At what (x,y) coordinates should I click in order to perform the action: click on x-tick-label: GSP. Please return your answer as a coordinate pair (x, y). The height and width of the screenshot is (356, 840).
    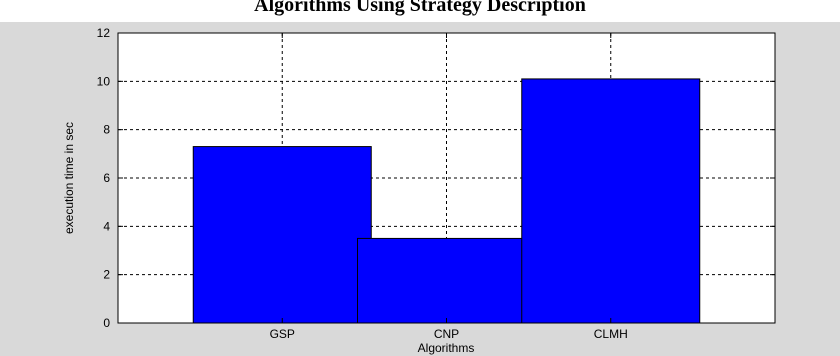
    Looking at the image, I should click on (282, 334).